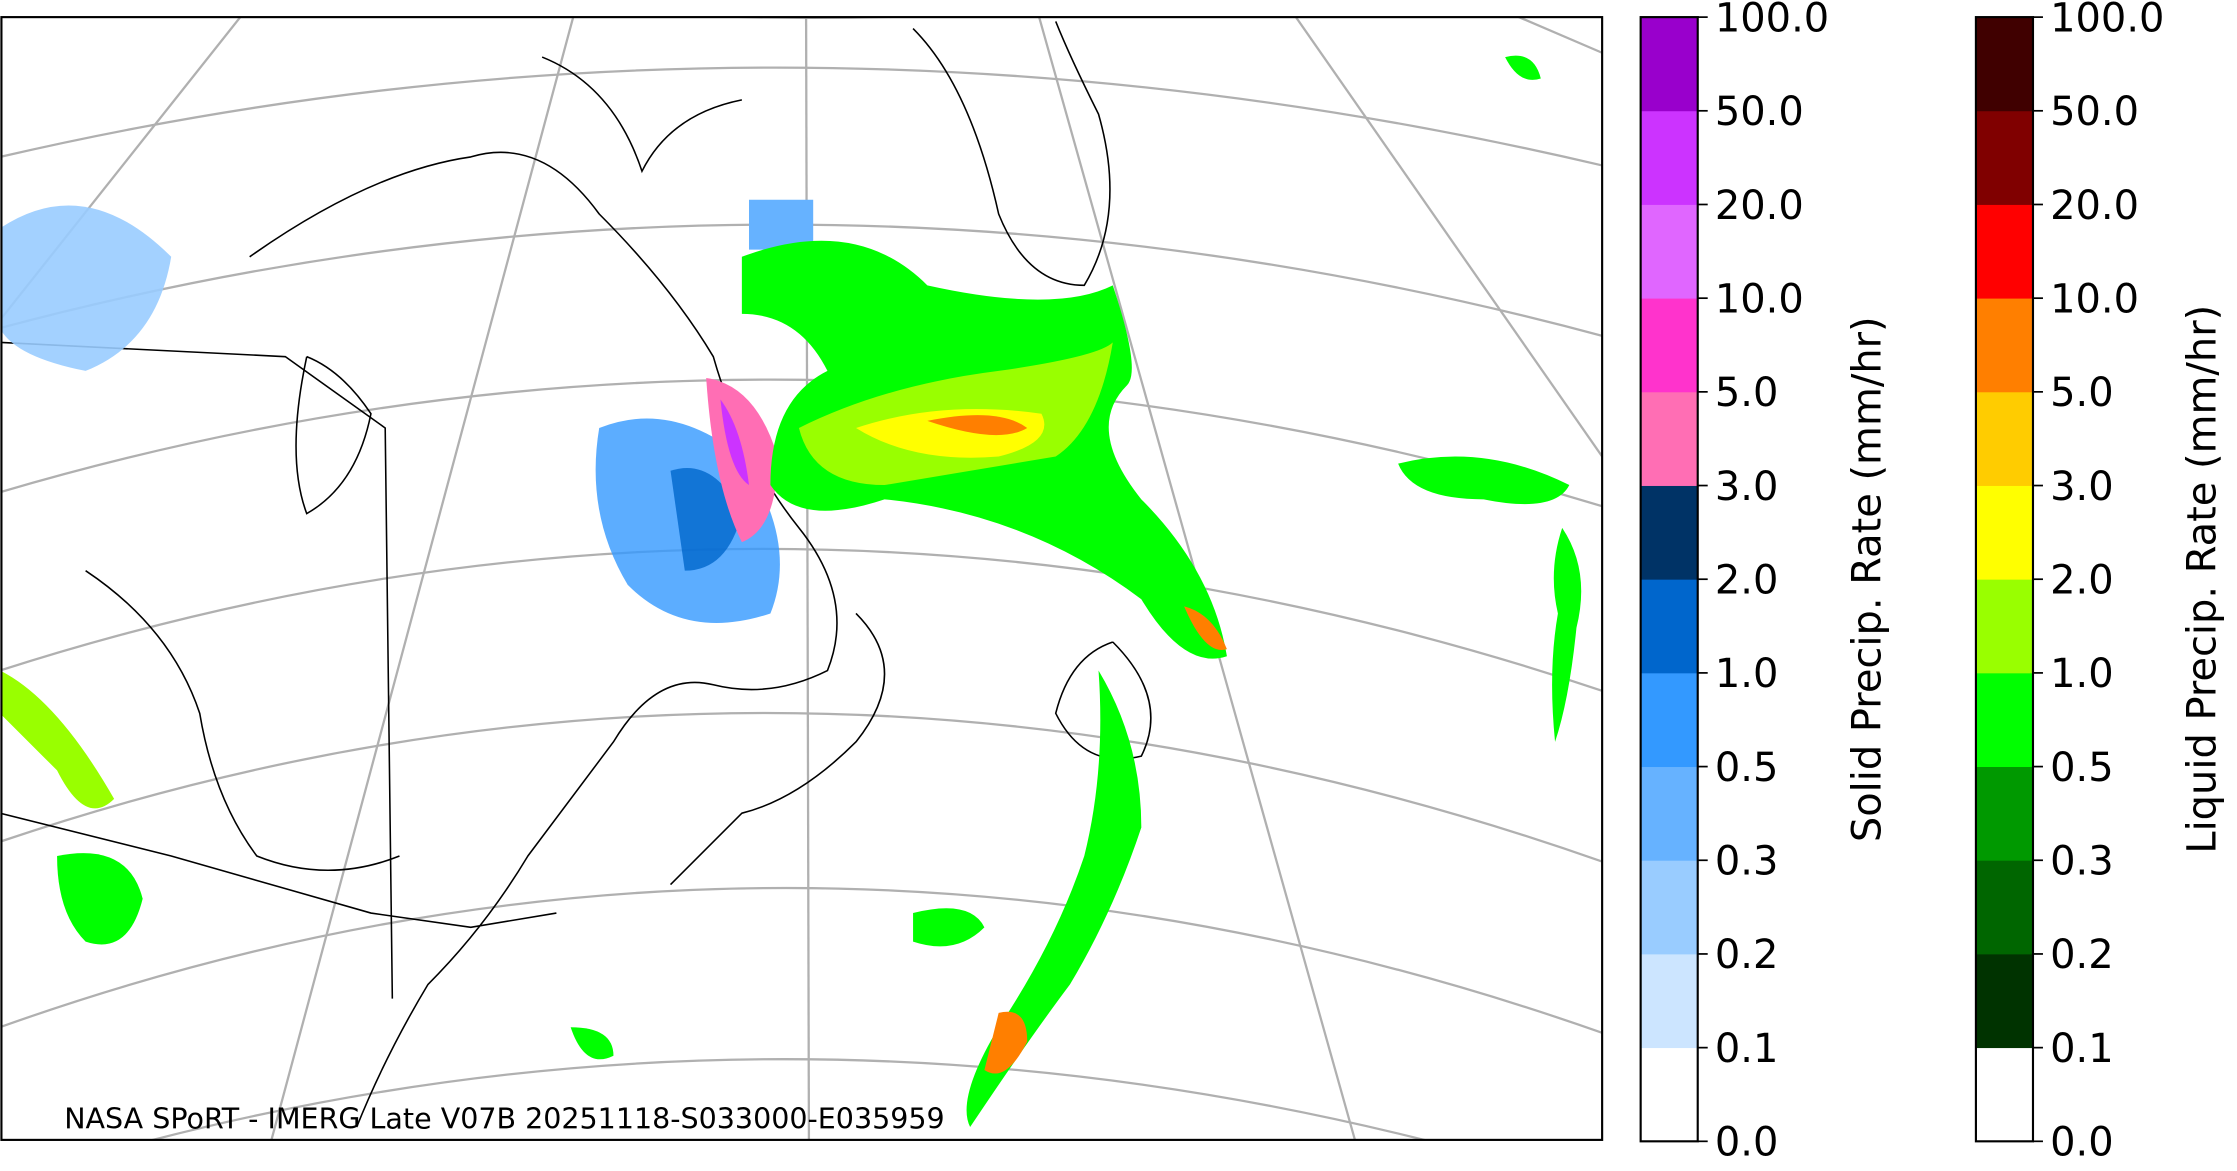  I want to click on colorbar-label: Liquid Precip. Rate (mm/hr), so click(2203, 579).